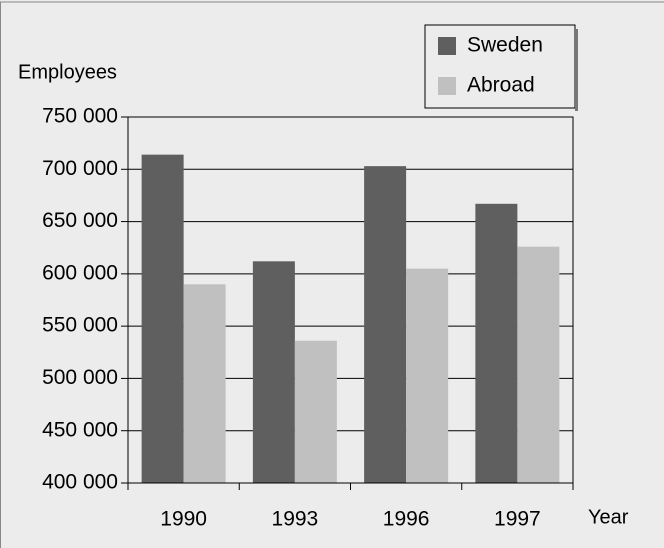 Image resolution: width=664 pixels, height=548 pixels. Describe the element at coordinates (80, 482) in the screenshot. I see `y-tick-label: 400 000` at that location.